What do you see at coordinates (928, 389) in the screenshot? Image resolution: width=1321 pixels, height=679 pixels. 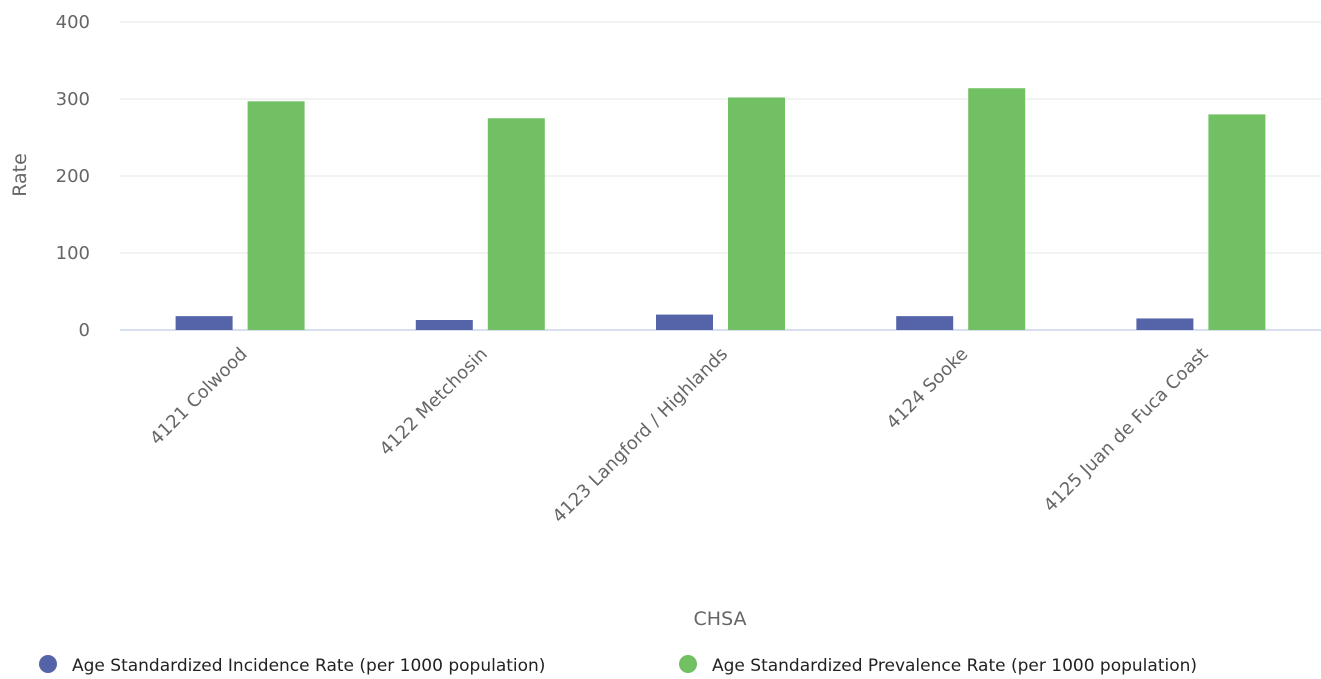 I see `x-tick-label: 4124 Sooke` at bounding box center [928, 389].